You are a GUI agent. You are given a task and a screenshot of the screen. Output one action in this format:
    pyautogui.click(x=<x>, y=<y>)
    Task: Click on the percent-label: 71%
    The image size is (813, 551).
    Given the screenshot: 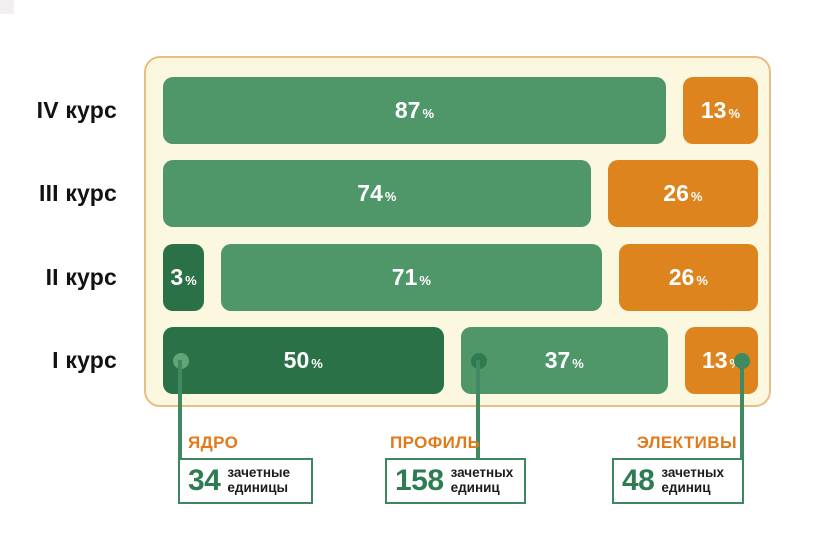 What is the action you would take?
    pyautogui.click(x=411, y=277)
    